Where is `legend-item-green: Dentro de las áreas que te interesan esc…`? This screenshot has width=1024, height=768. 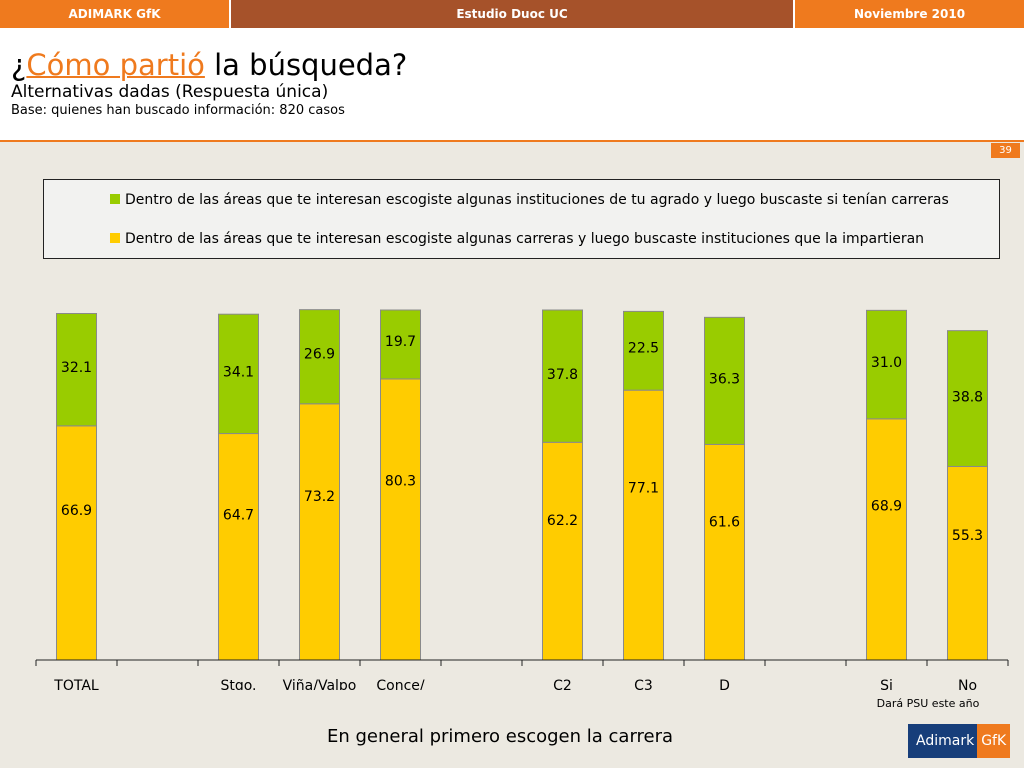
legend-item-green: Dentro de las áreas que te interesan esc… is located at coordinates (529, 200).